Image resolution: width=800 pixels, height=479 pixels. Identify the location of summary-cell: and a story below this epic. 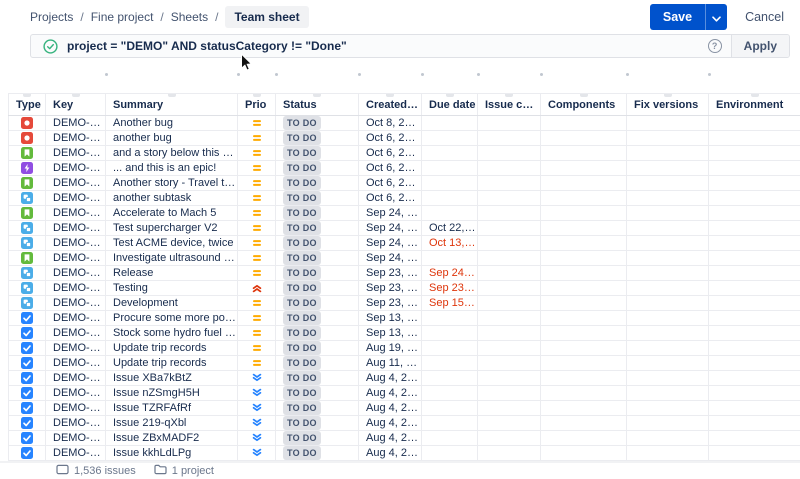
(171, 153).